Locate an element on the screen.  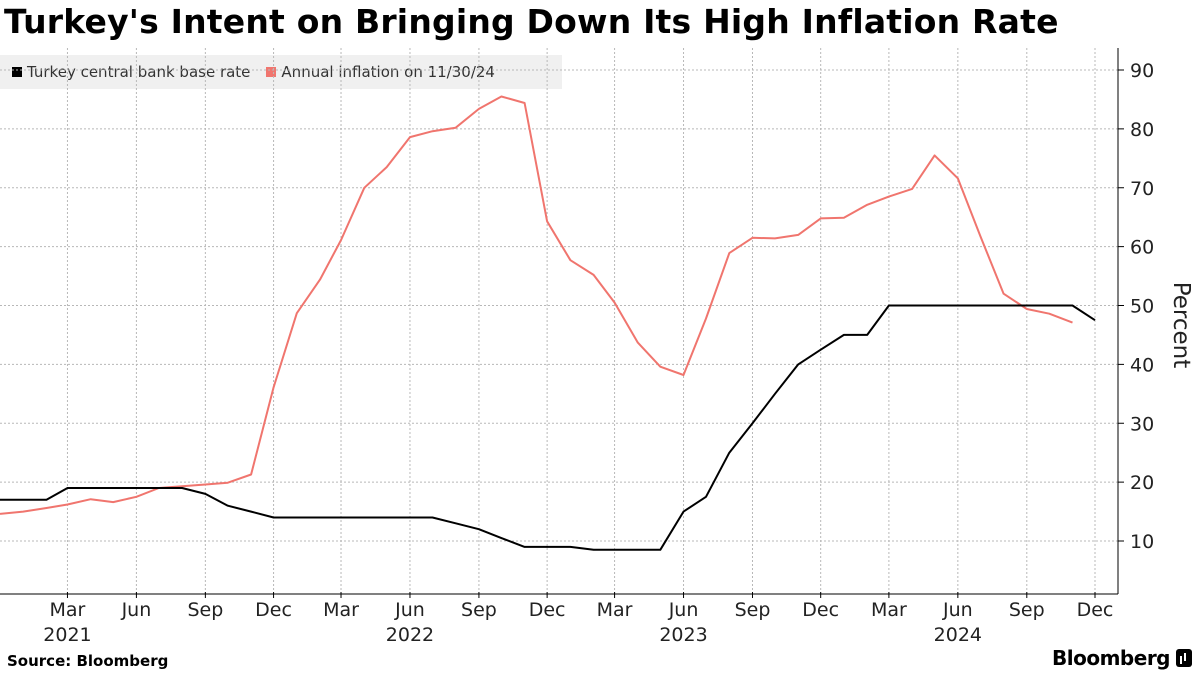
legend-label-base-rate: Turkey central bank base rate is located at coordinates (139, 72).